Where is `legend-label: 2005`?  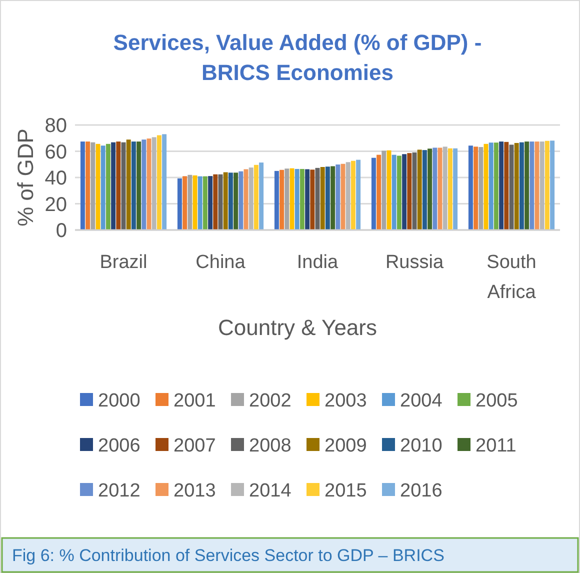
legend-label: 2005 is located at coordinates (497, 401).